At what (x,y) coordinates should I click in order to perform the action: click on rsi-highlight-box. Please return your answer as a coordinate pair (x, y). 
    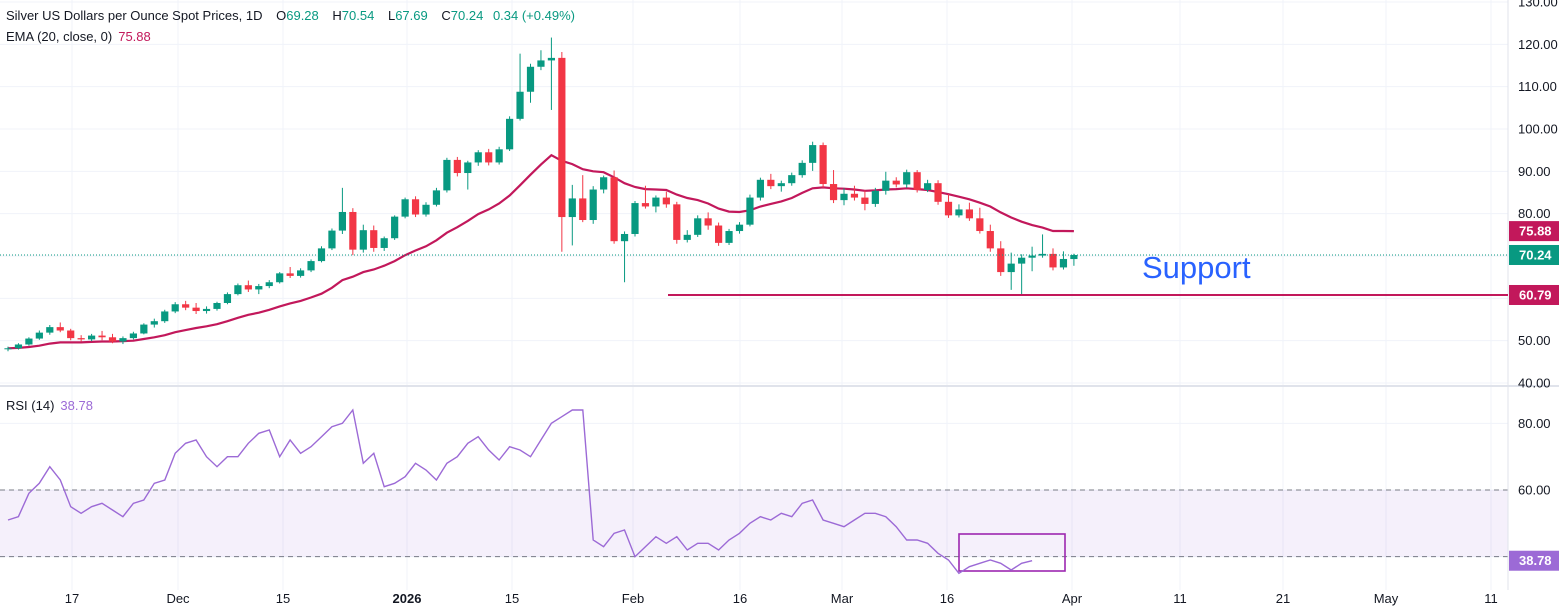
    Looking at the image, I should click on (1012, 552).